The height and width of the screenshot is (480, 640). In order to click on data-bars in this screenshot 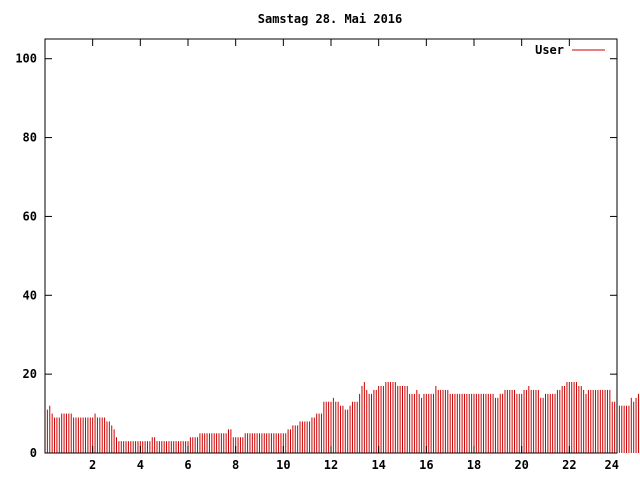, I will do `click(341, 417)`.